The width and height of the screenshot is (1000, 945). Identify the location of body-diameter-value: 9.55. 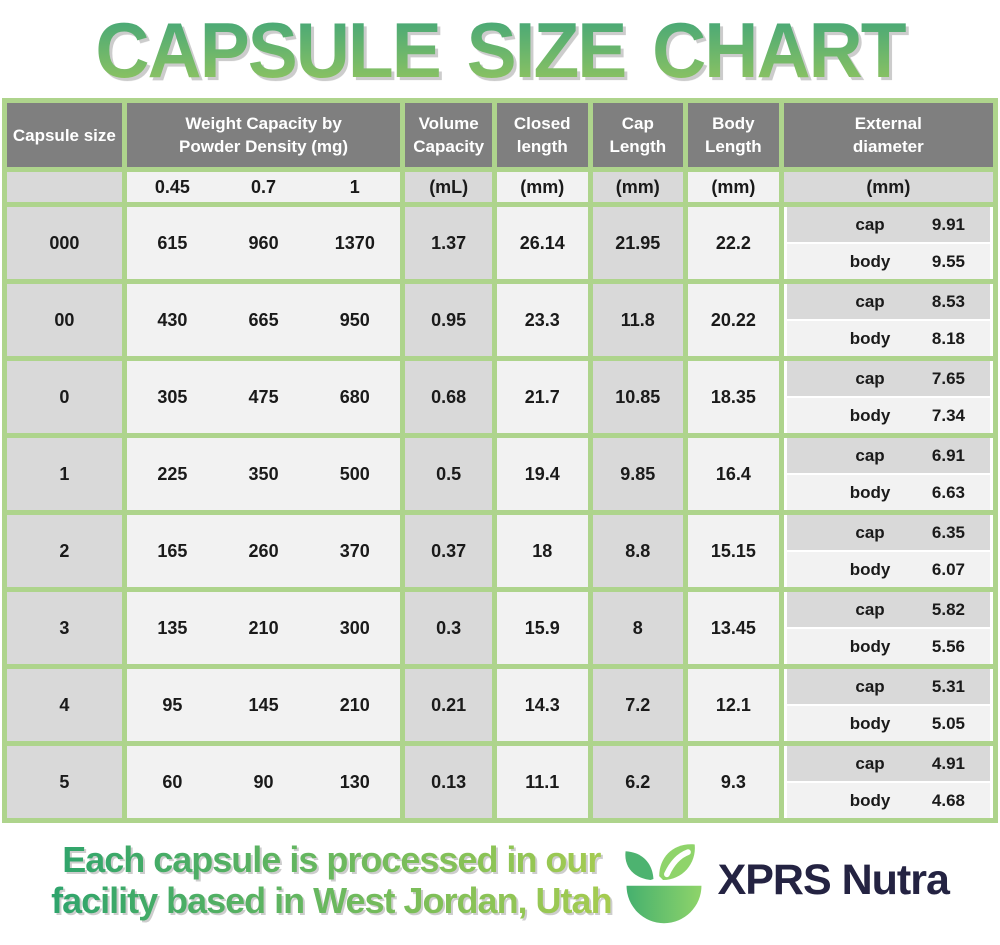
(948, 261).